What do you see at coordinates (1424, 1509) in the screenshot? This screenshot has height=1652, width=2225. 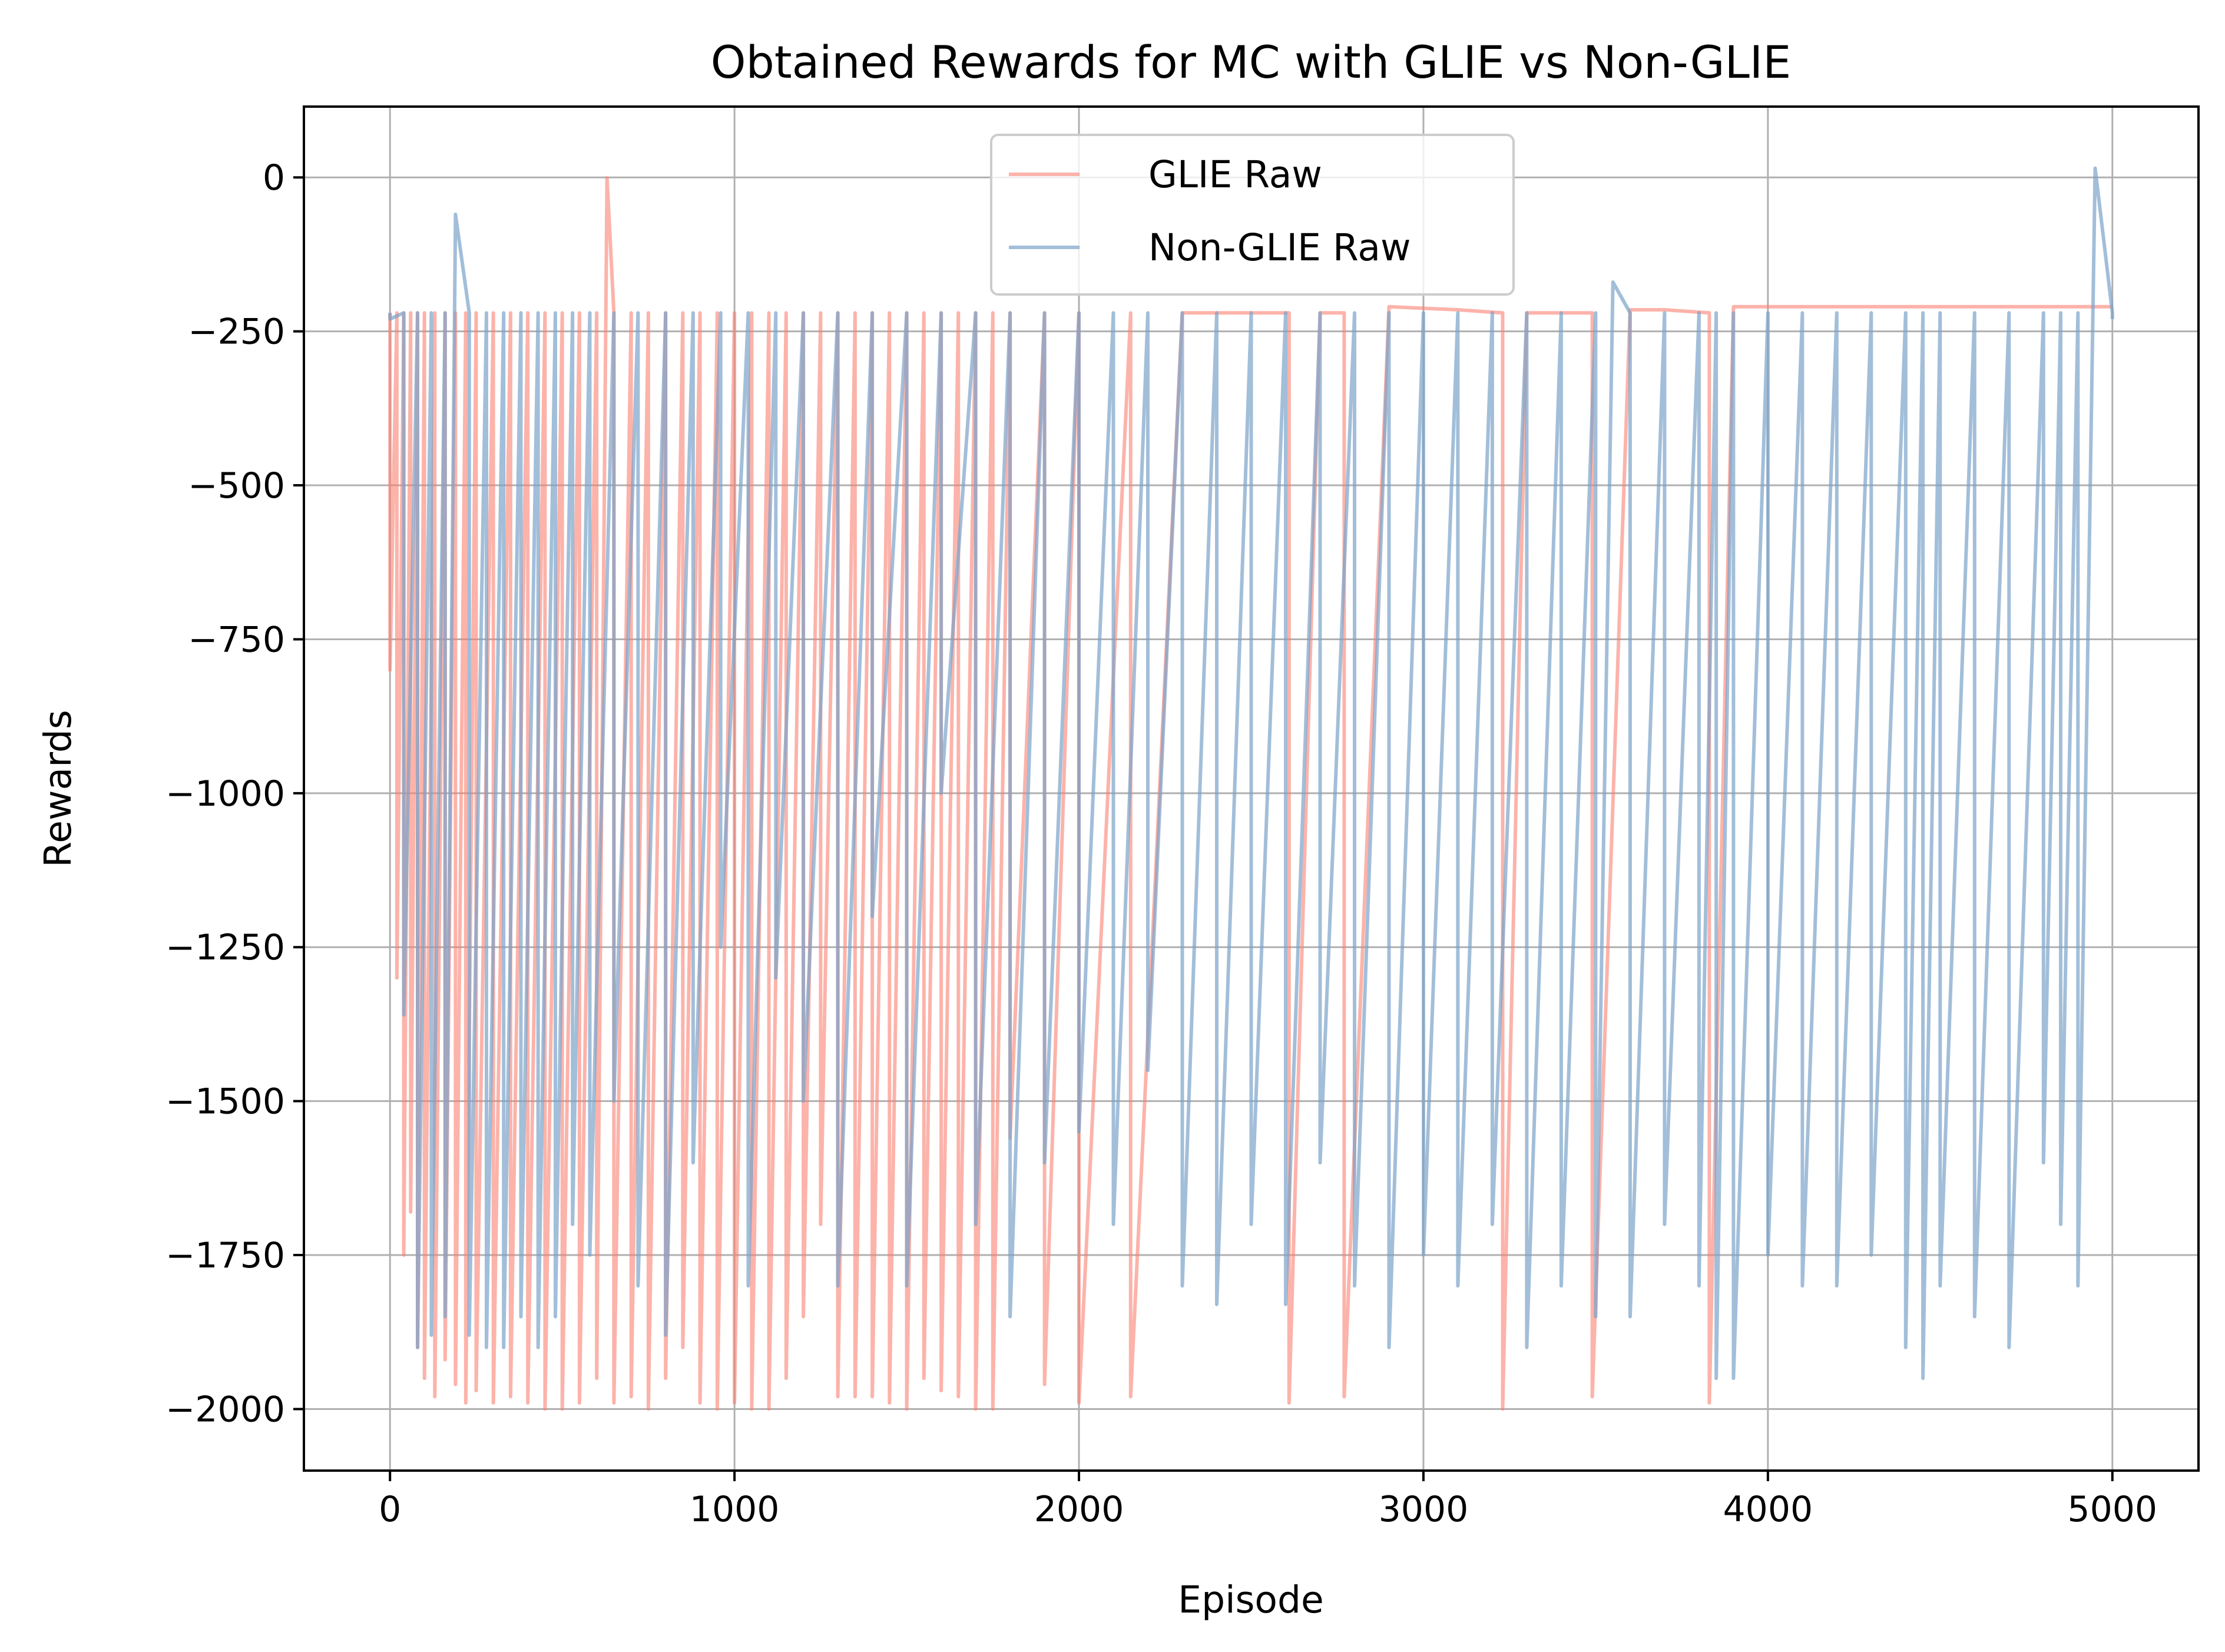 I see `x-tick-label: 3000` at bounding box center [1424, 1509].